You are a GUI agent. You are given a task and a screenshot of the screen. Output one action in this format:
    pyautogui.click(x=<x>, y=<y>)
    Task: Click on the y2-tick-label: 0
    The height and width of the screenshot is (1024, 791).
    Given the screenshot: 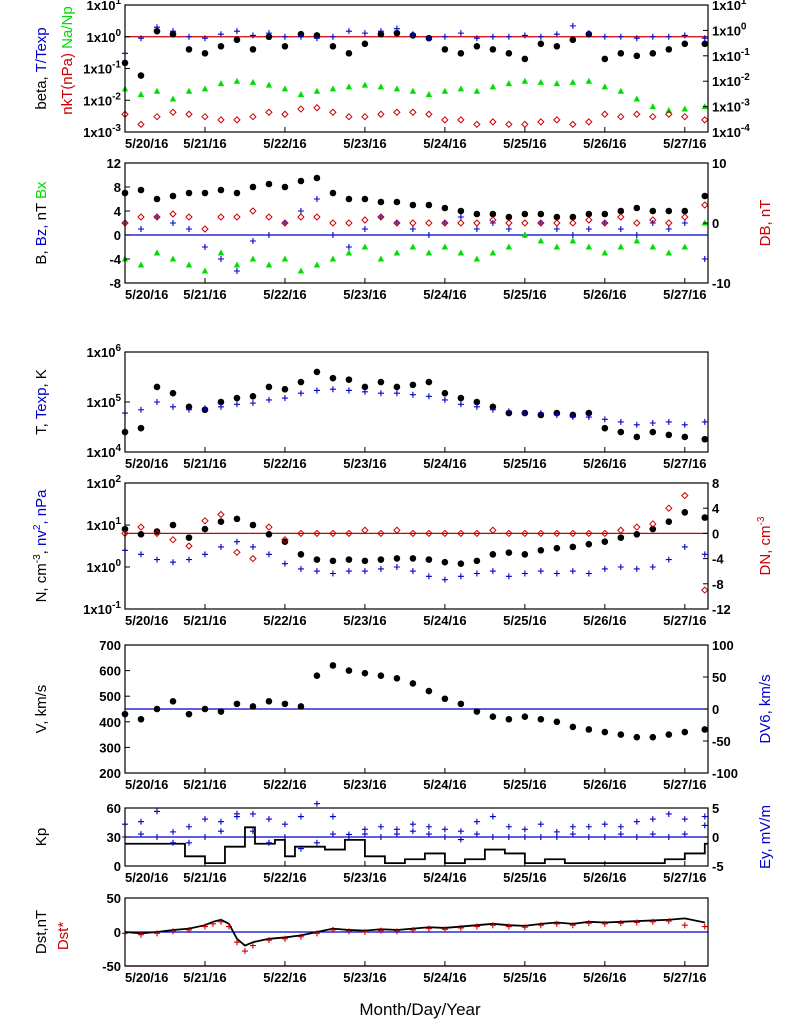 What is the action you would take?
    pyautogui.click(x=715, y=533)
    